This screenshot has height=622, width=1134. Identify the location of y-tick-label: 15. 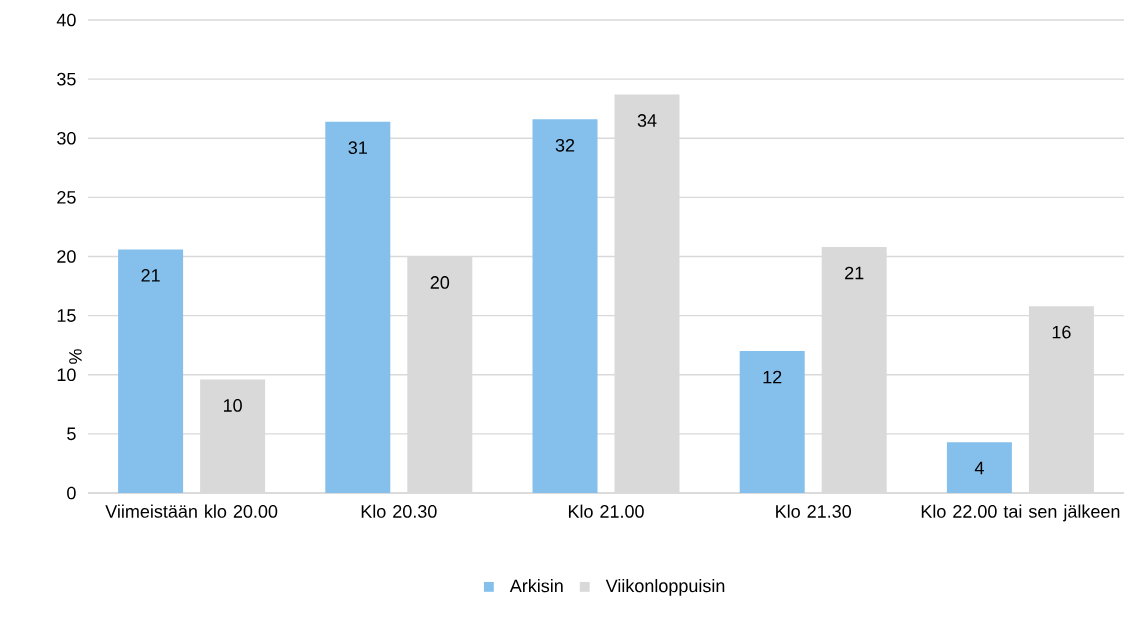
(66, 315).